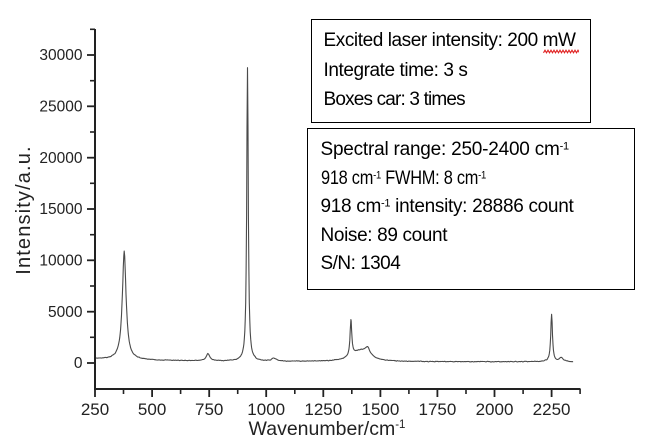 The image size is (649, 444). What do you see at coordinates (495, 409) in the screenshot?
I see `svg-text: 2000` at bounding box center [495, 409].